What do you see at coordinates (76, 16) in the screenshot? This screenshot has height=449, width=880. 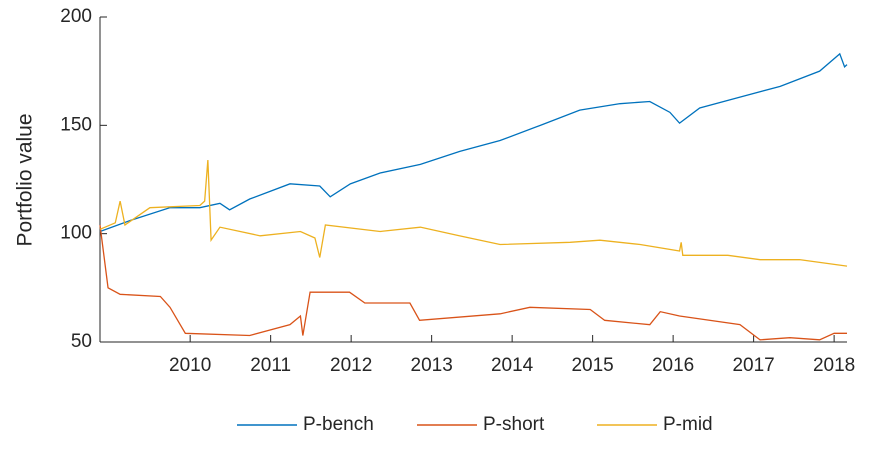 I see `y-tick-label: 200` at bounding box center [76, 16].